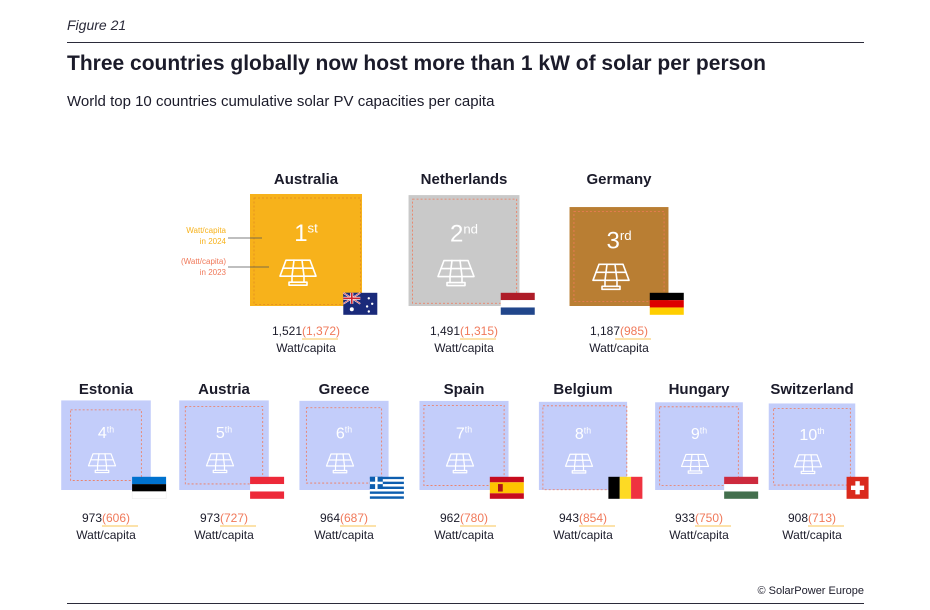  I want to click on netherlands-flag, so click(517, 303).